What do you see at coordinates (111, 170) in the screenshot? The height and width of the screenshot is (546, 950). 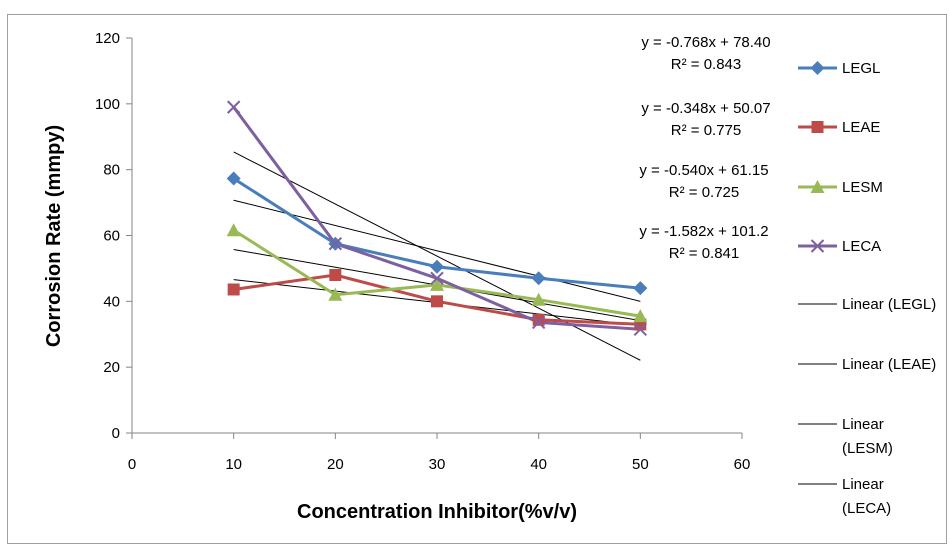 I see `y-tick-label: 80` at bounding box center [111, 170].